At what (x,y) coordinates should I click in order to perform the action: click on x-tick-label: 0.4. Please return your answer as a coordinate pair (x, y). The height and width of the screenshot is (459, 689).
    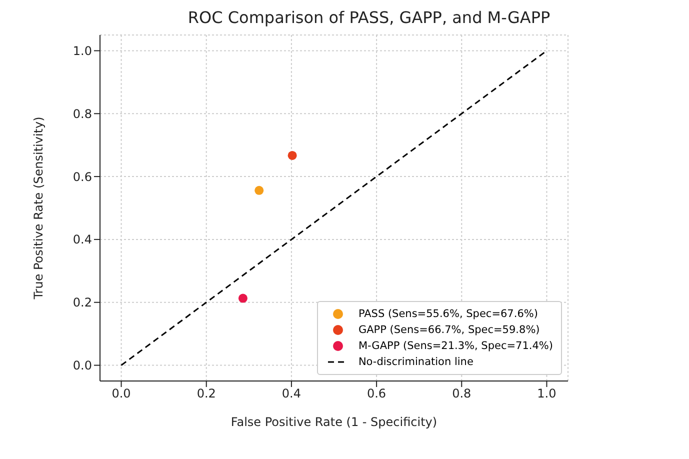
    Looking at the image, I should click on (291, 393).